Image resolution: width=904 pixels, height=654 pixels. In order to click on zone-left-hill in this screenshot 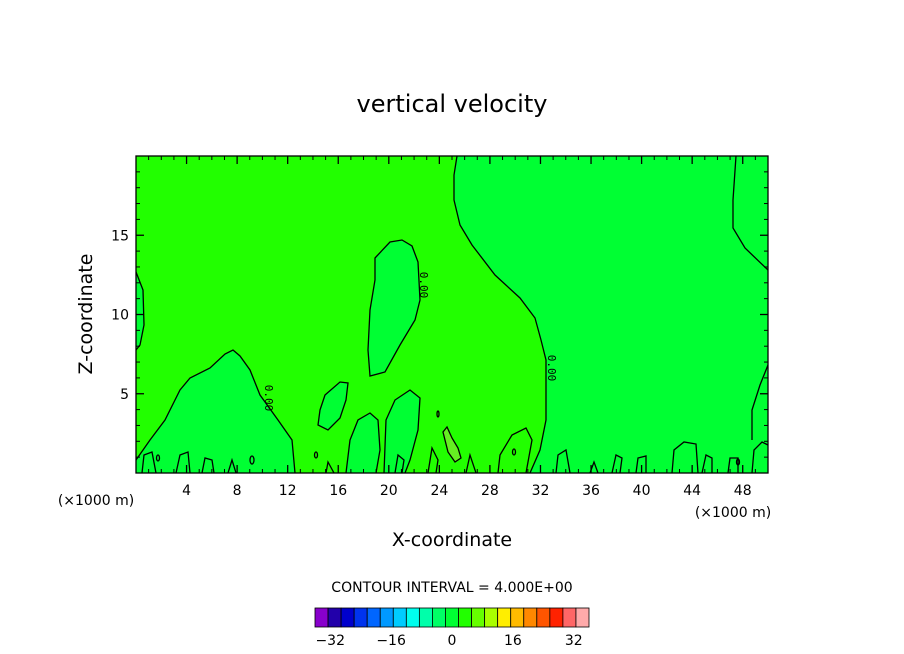, I will do `click(215, 411)`.